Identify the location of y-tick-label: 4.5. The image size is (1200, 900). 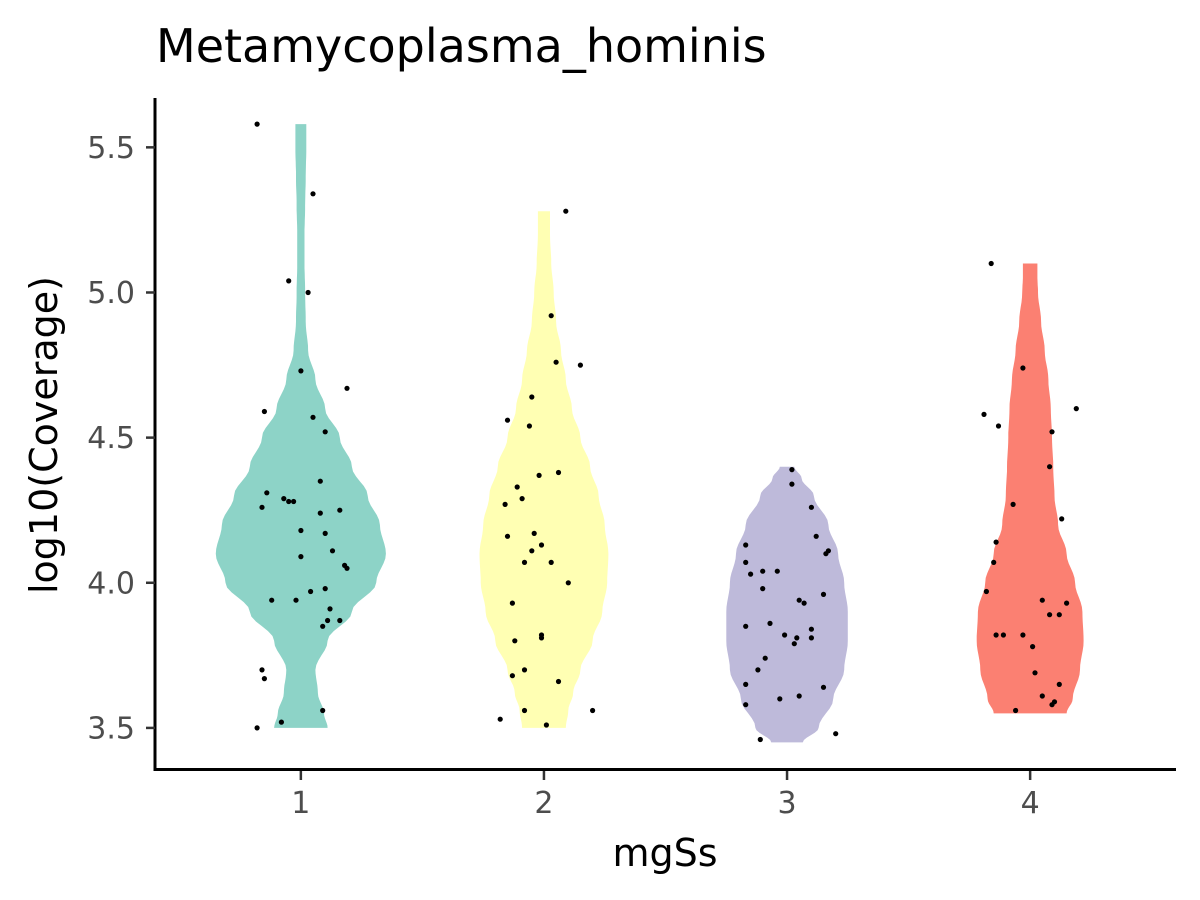
(111, 438).